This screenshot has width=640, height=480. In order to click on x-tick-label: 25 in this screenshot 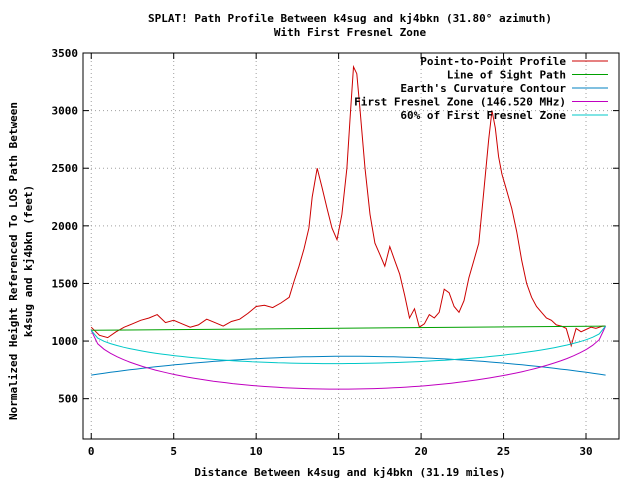, I will do `click(503, 451)`.